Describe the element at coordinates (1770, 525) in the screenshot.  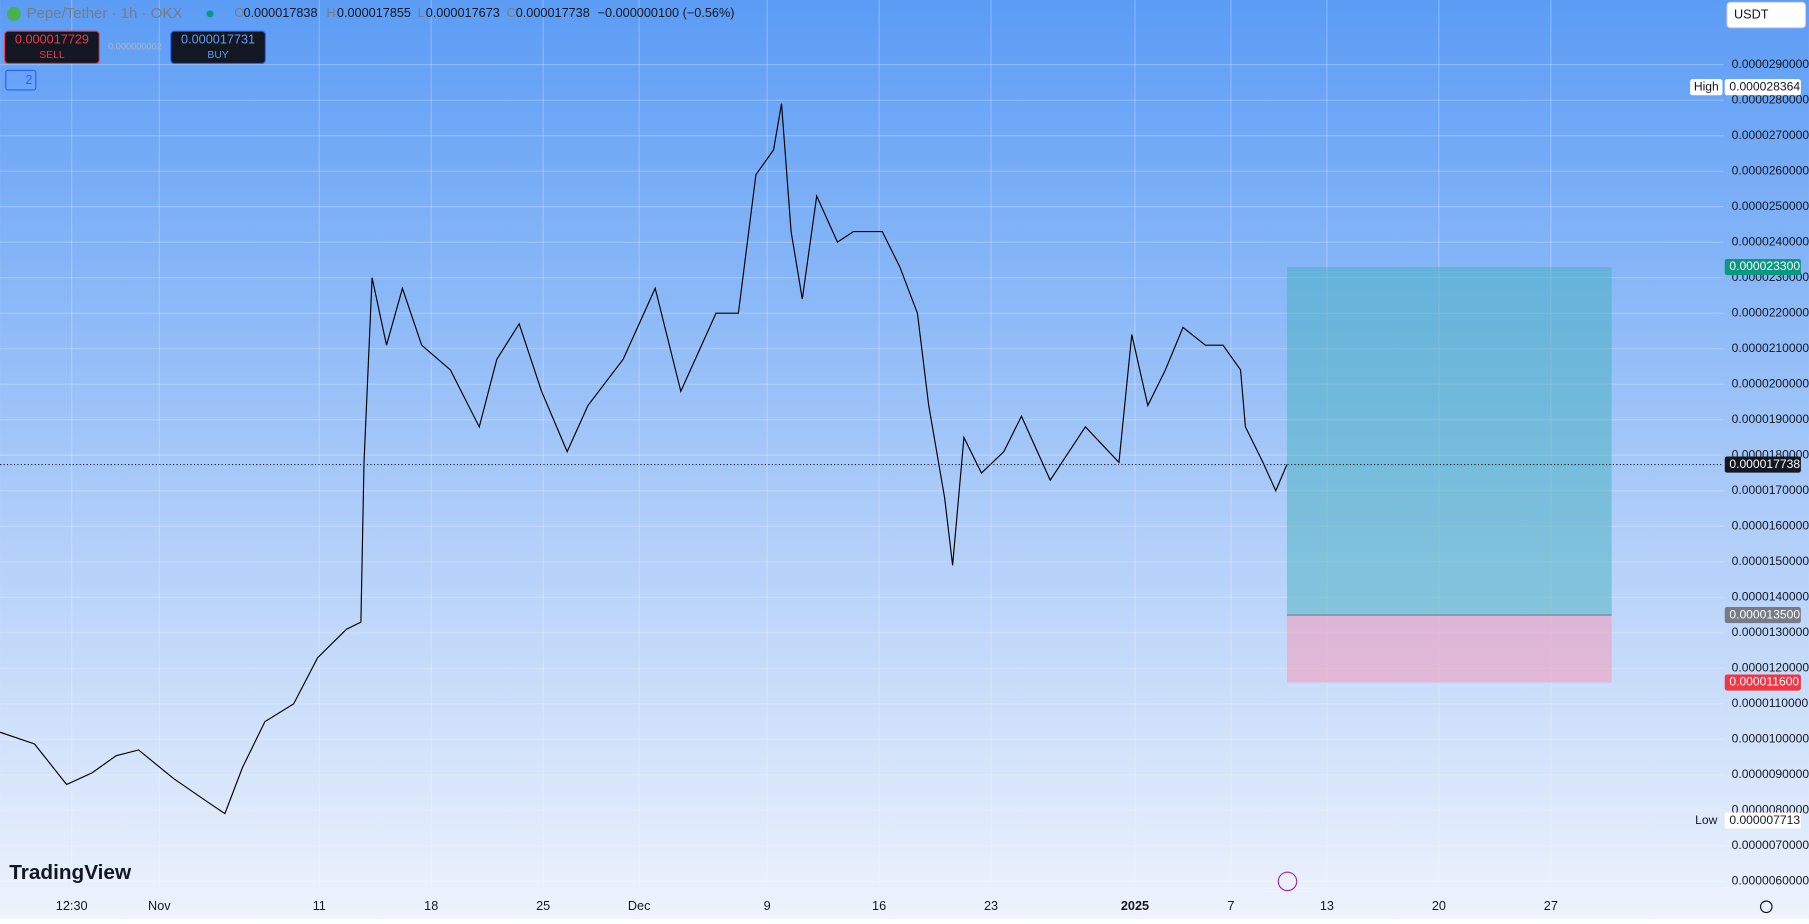
I see `y-tick-label: 0.0000160000` at that location.